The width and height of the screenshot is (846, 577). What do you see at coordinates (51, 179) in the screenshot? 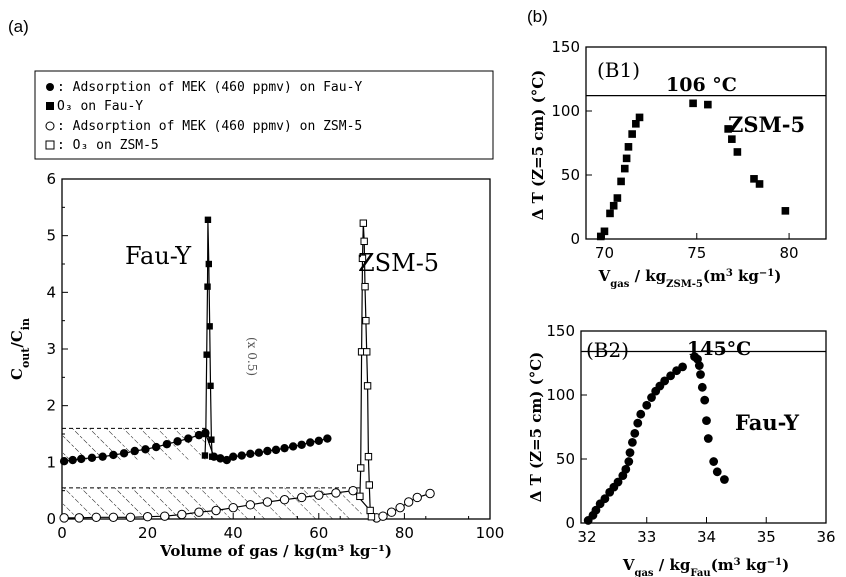
I see `y-tick-label: 6` at bounding box center [51, 179].